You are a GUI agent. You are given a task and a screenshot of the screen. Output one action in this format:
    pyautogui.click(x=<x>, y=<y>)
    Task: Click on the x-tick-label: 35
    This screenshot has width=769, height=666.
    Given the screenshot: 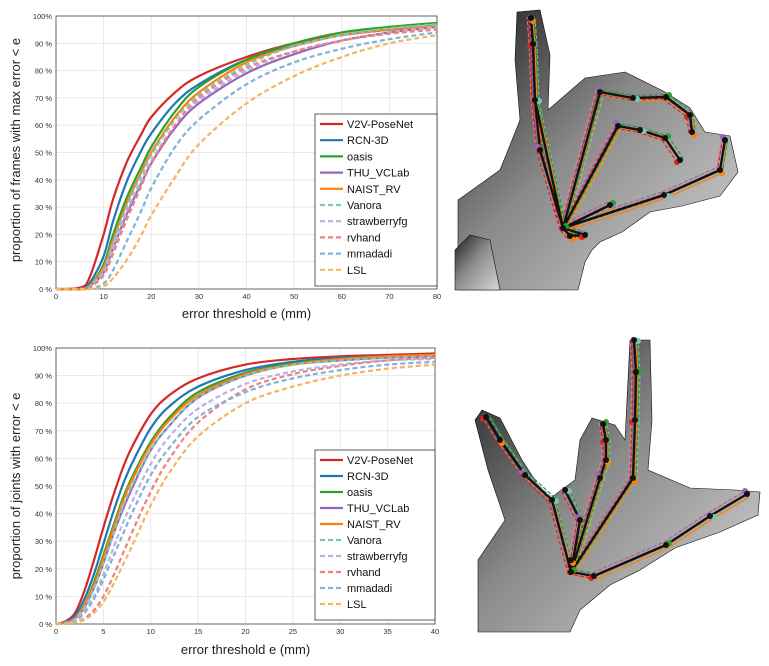 What is the action you would take?
    pyautogui.click(x=387, y=631)
    